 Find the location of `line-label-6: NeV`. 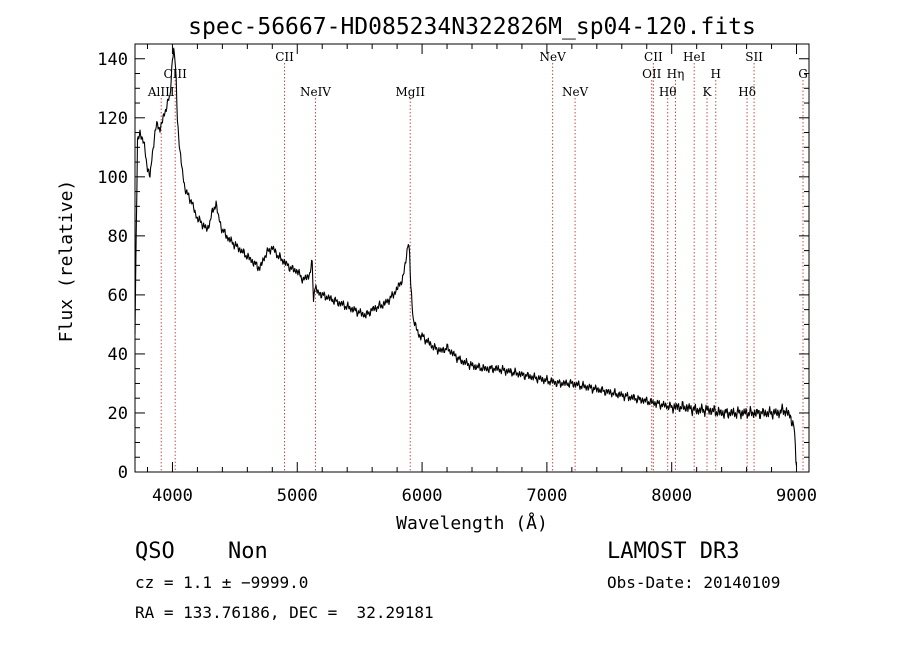

line-label-6: NeV is located at coordinates (575, 92).